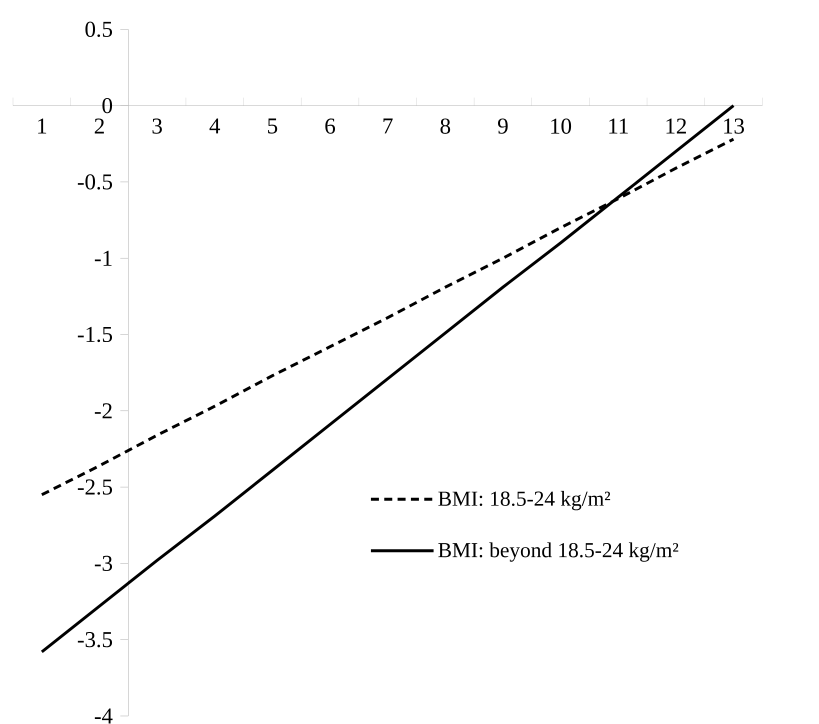 Image resolution: width=819 pixels, height=724 pixels. Describe the element at coordinates (676, 126) in the screenshot. I see `x-tick-label: 12` at that location.